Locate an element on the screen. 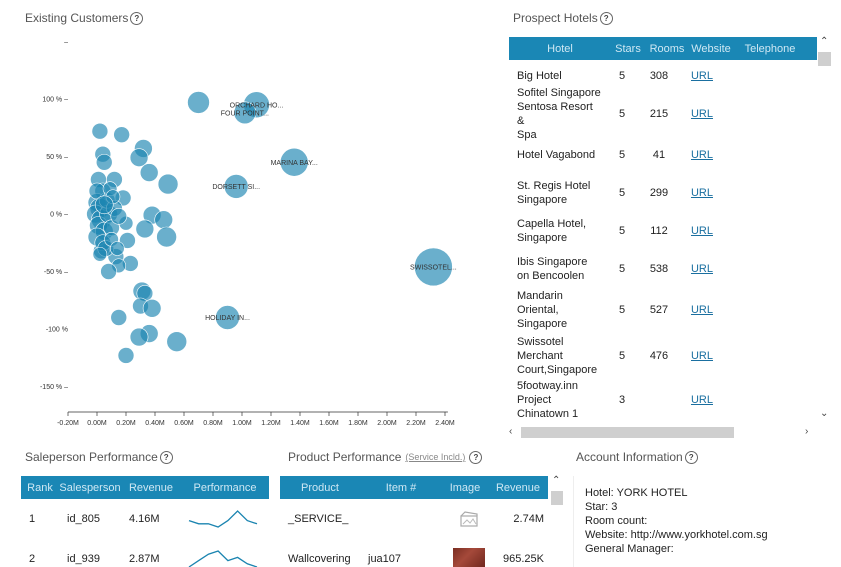 The image size is (841, 567). prospect-hotel-row: Big Hotel 5 308 URL is located at coordinates (663, 76).